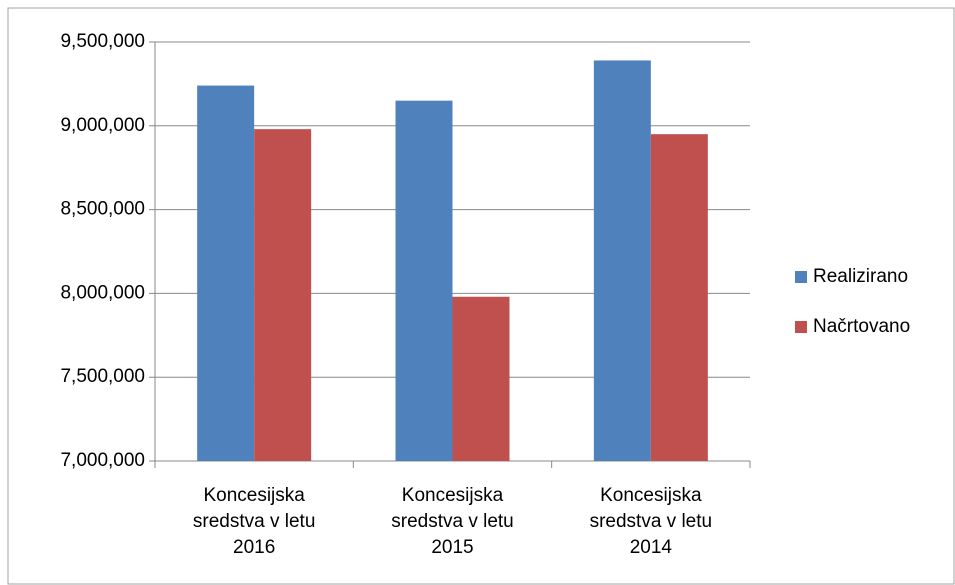 This screenshot has height=585, width=955. What do you see at coordinates (254, 521) in the screenshot?
I see `x-tick-label: Koncesijska sredstva v letu 2016` at bounding box center [254, 521].